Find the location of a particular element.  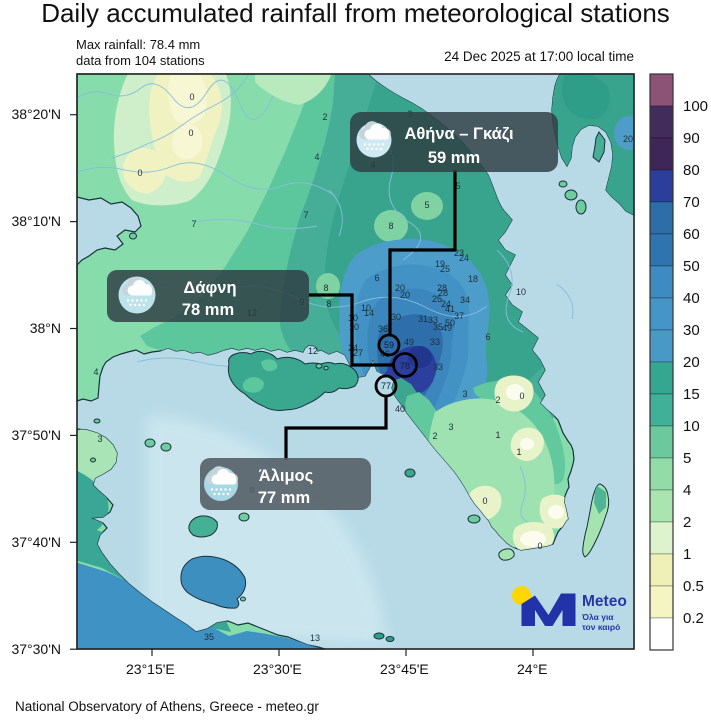

svg-text: 36 is located at coordinates (383, 329).